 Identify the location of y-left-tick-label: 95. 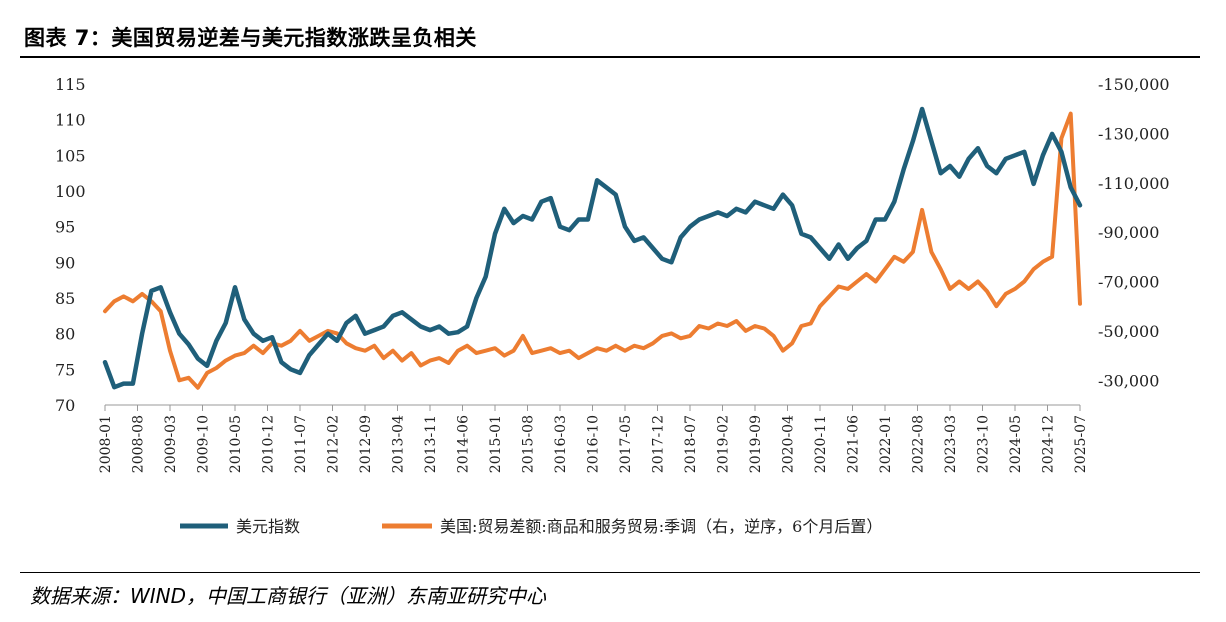
(65, 227).